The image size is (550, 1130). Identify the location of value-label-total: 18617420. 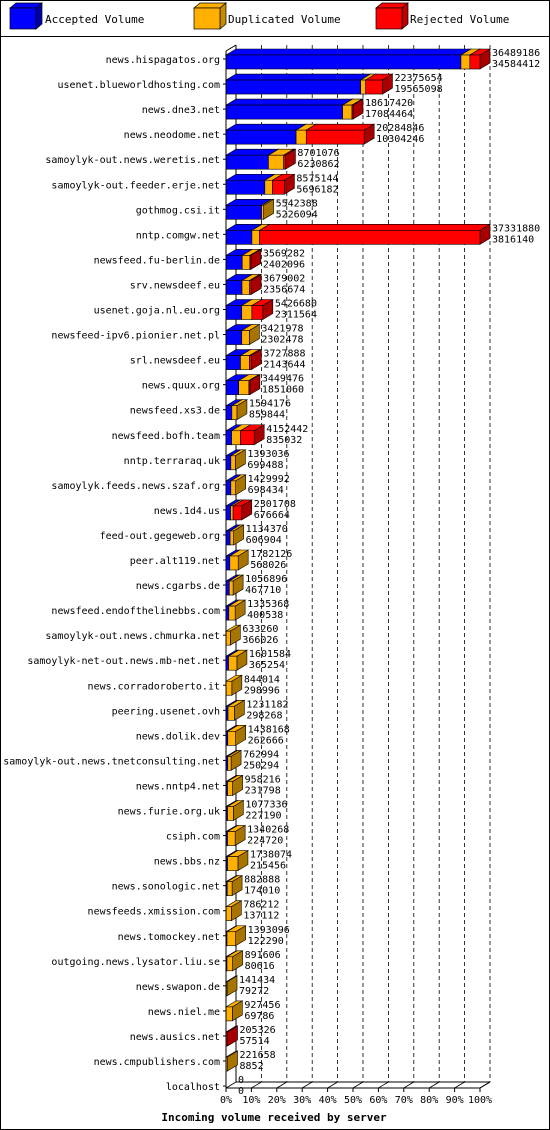
(389, 103).